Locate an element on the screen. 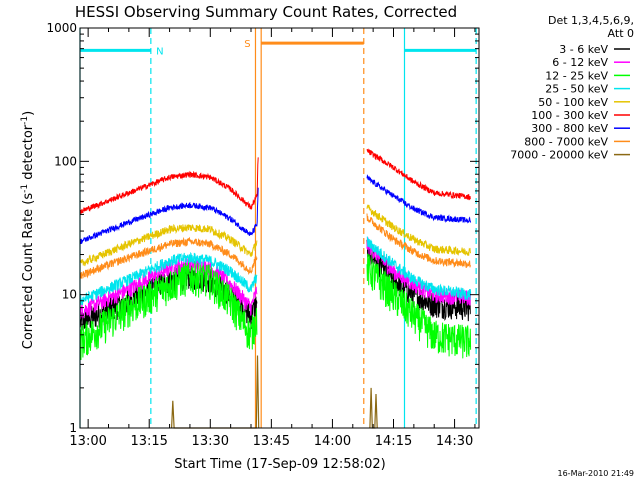  legend-header-line2: Att 0 is located at coordinates (621, 33).